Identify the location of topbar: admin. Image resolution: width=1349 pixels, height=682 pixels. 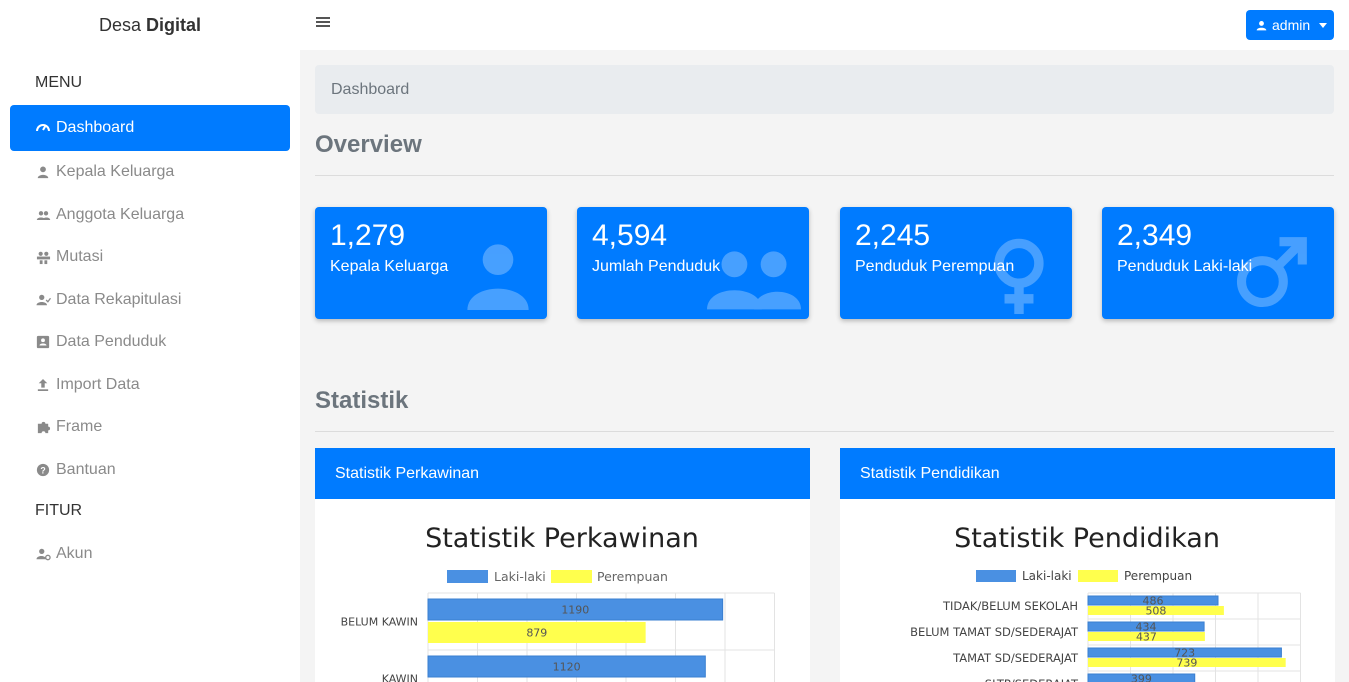
(824, 25).